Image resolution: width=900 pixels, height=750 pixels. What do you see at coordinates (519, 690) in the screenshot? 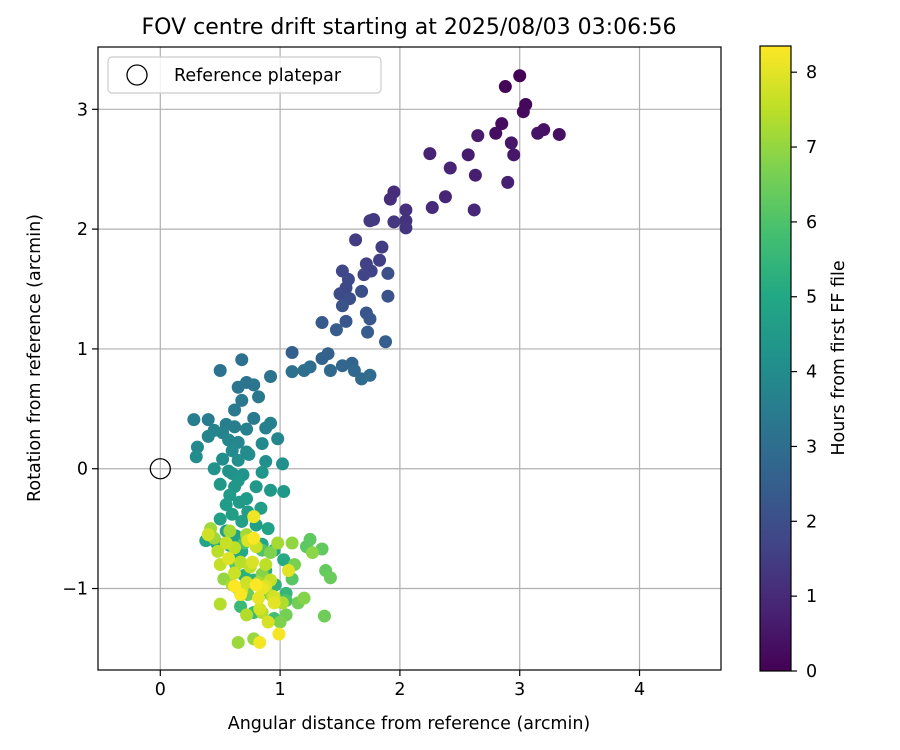
I see `x-tick-label: 3` at bounding box center [519, 690].